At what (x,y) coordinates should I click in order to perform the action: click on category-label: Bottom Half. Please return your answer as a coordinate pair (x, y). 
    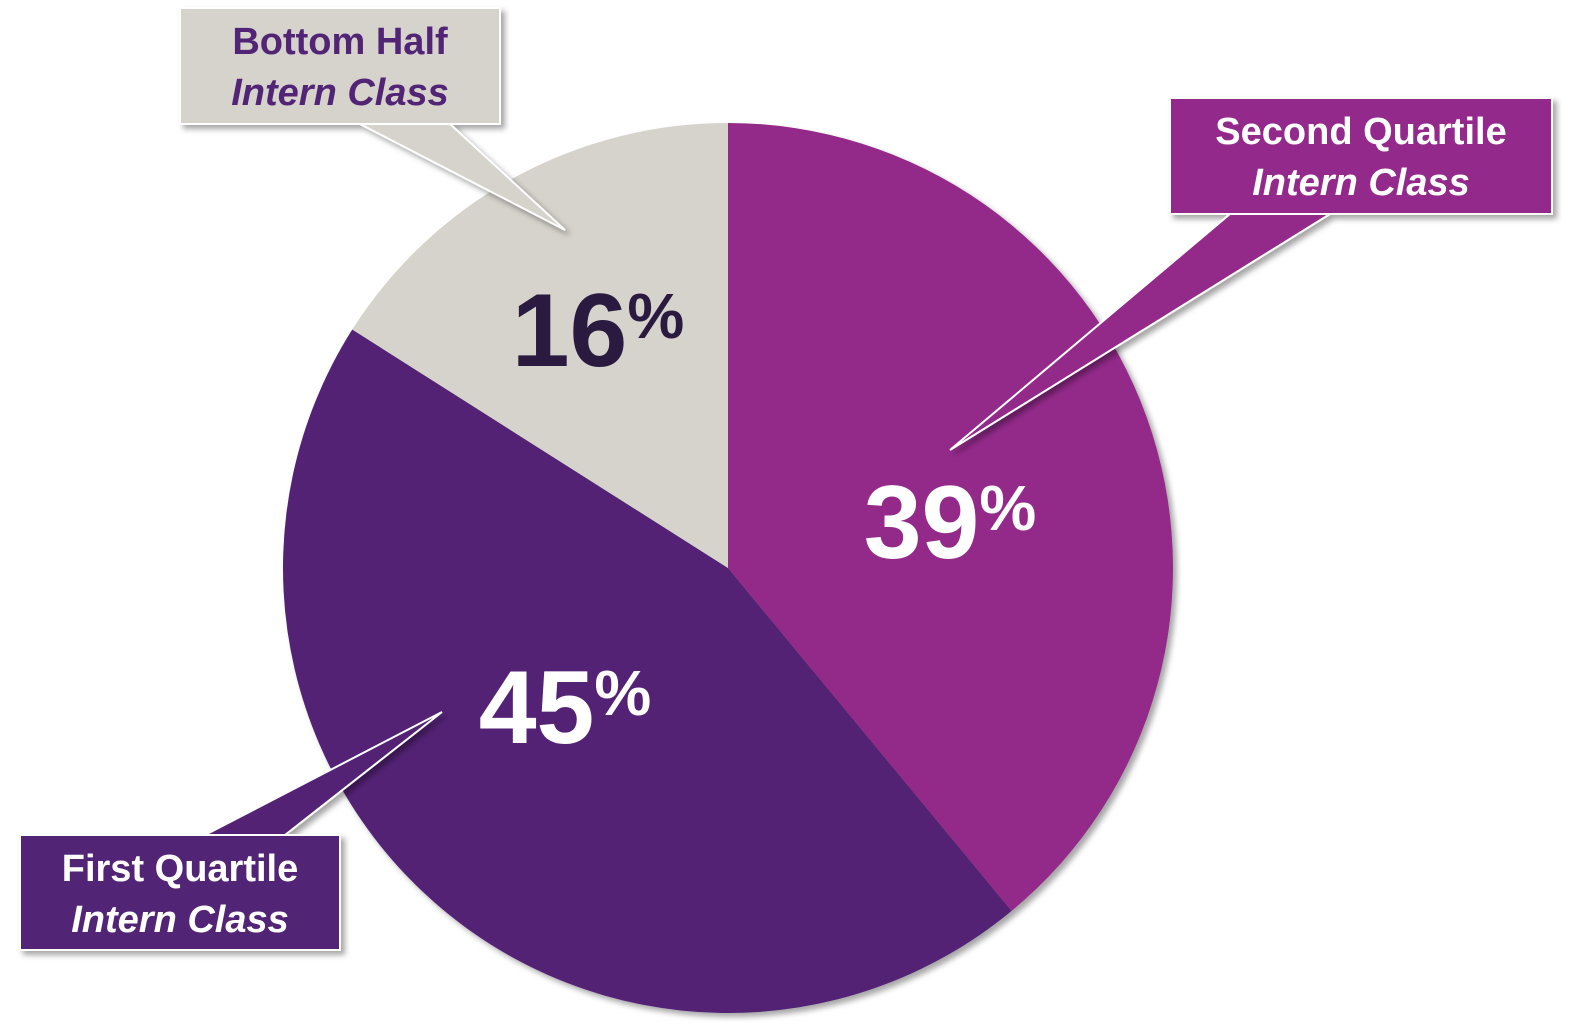
    Looking at the image, I should click on (340, 42).